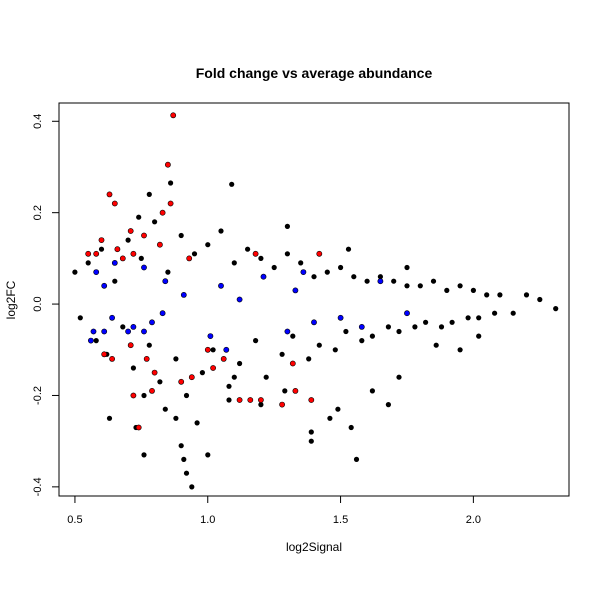 This screenshot has width=600, height=600. What do you see at coordinates (314, 73) in the screenshot?
I see `chart-title: Fold change vs average abundance` at bounding box center [314, 73].